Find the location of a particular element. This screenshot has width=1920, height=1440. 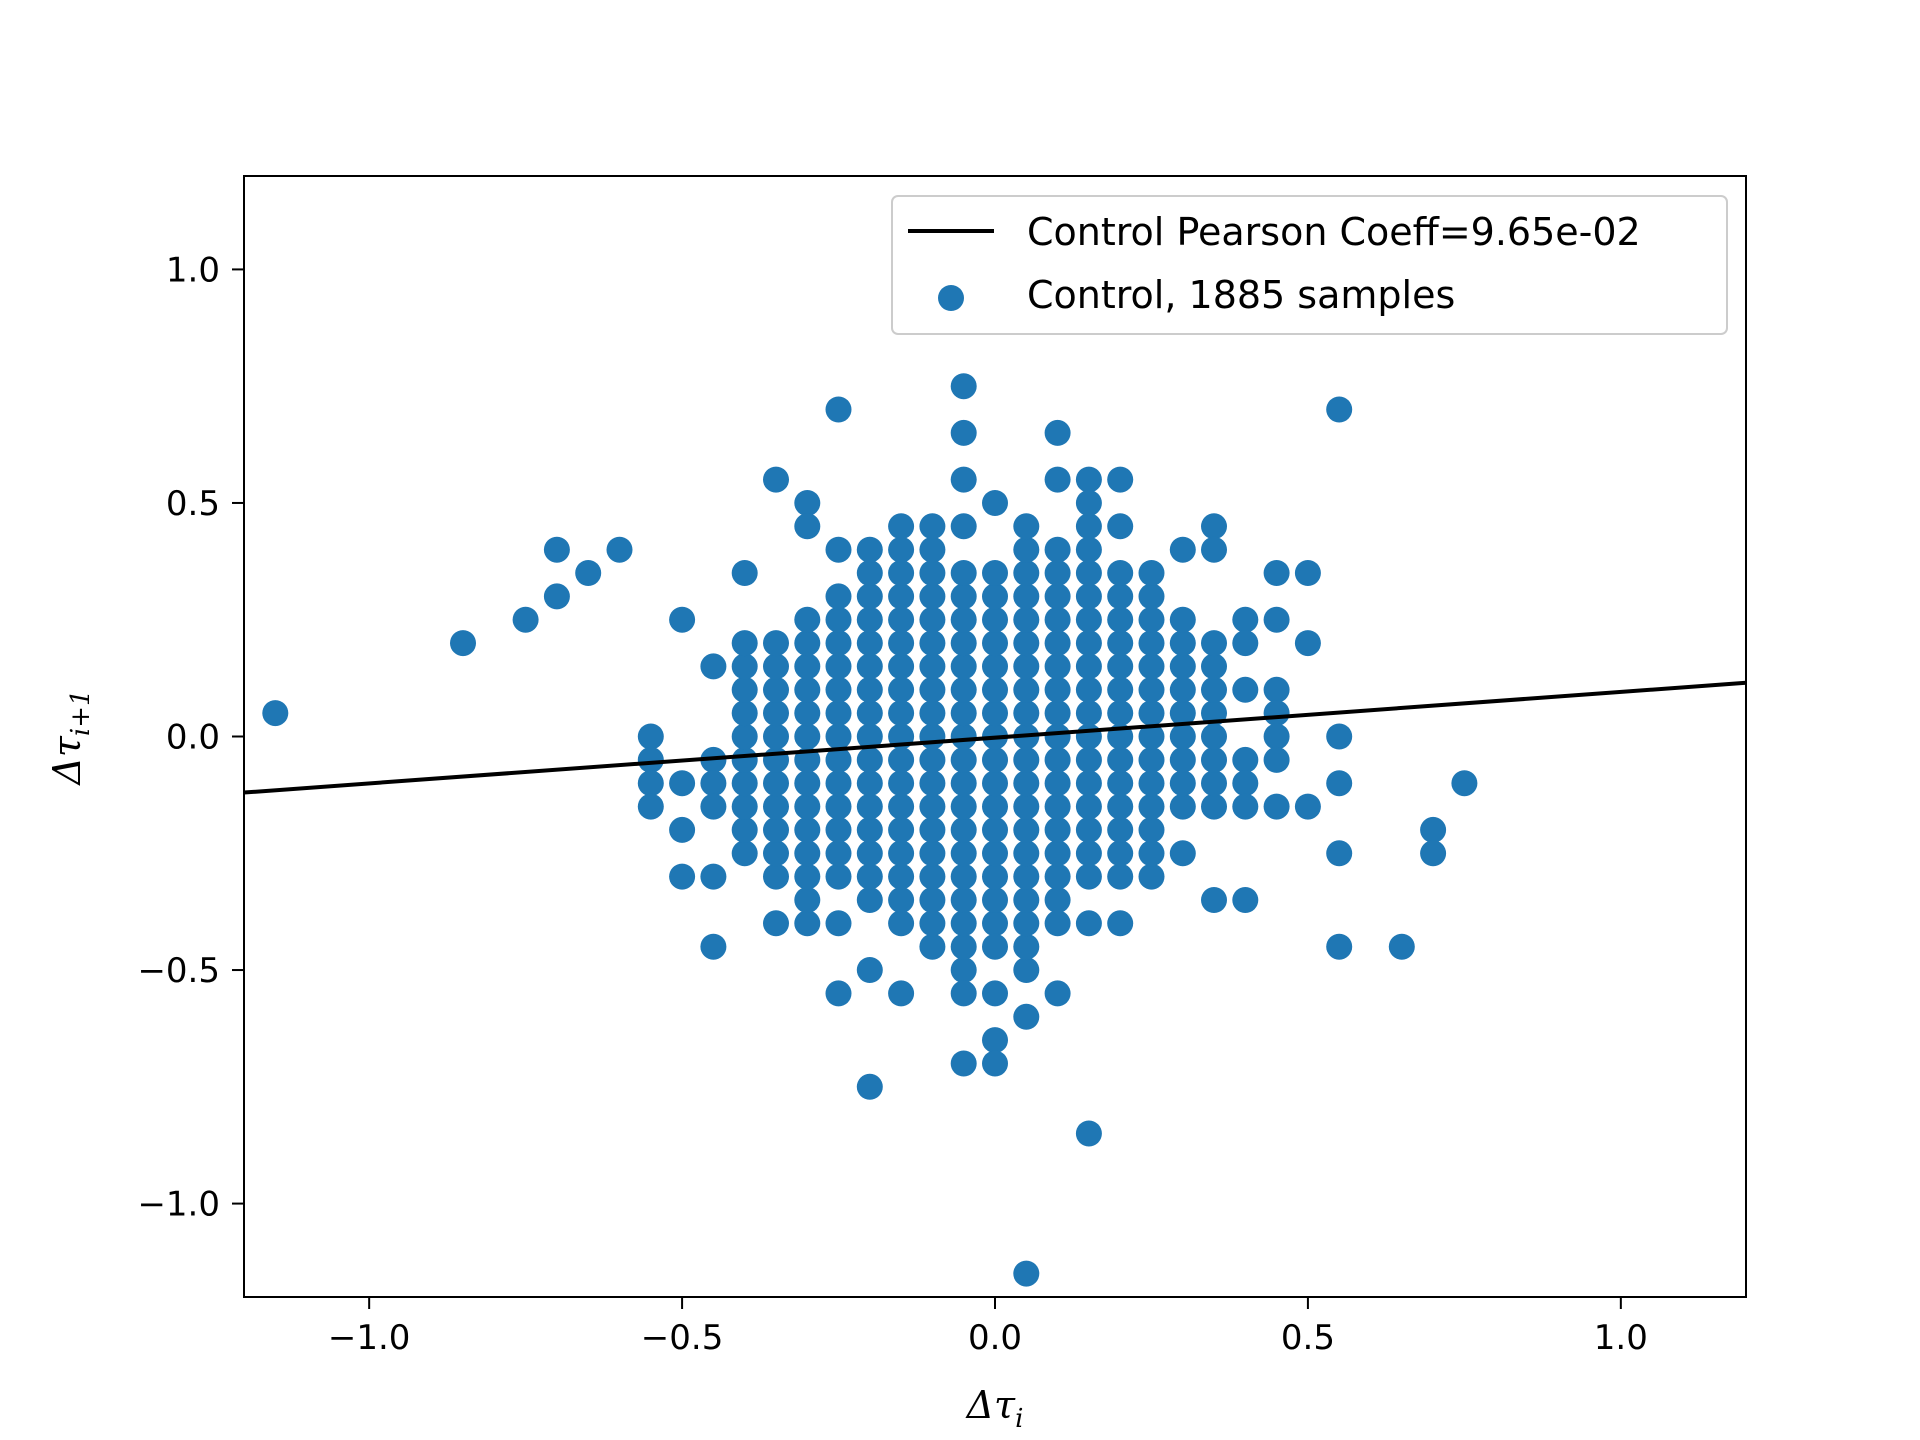

legend-entry-marker: Control, 1885 samples is located at coordinates (1241, 295).